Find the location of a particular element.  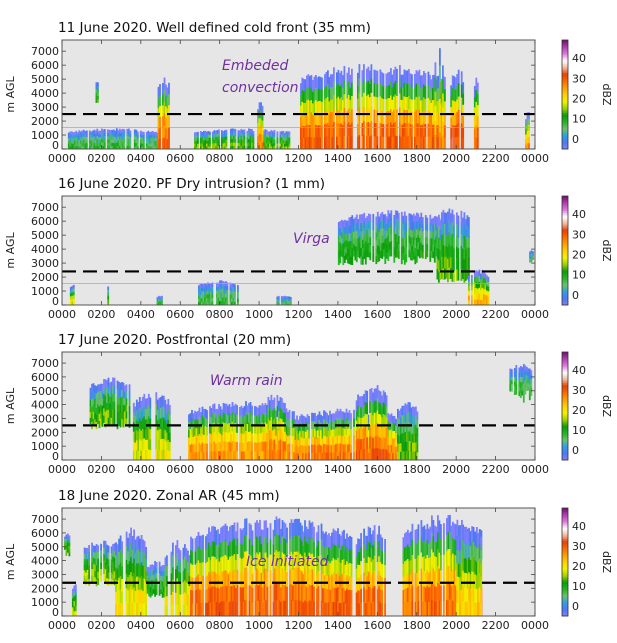

x-tick-label: 1600 is located at coordinates (377, 314).